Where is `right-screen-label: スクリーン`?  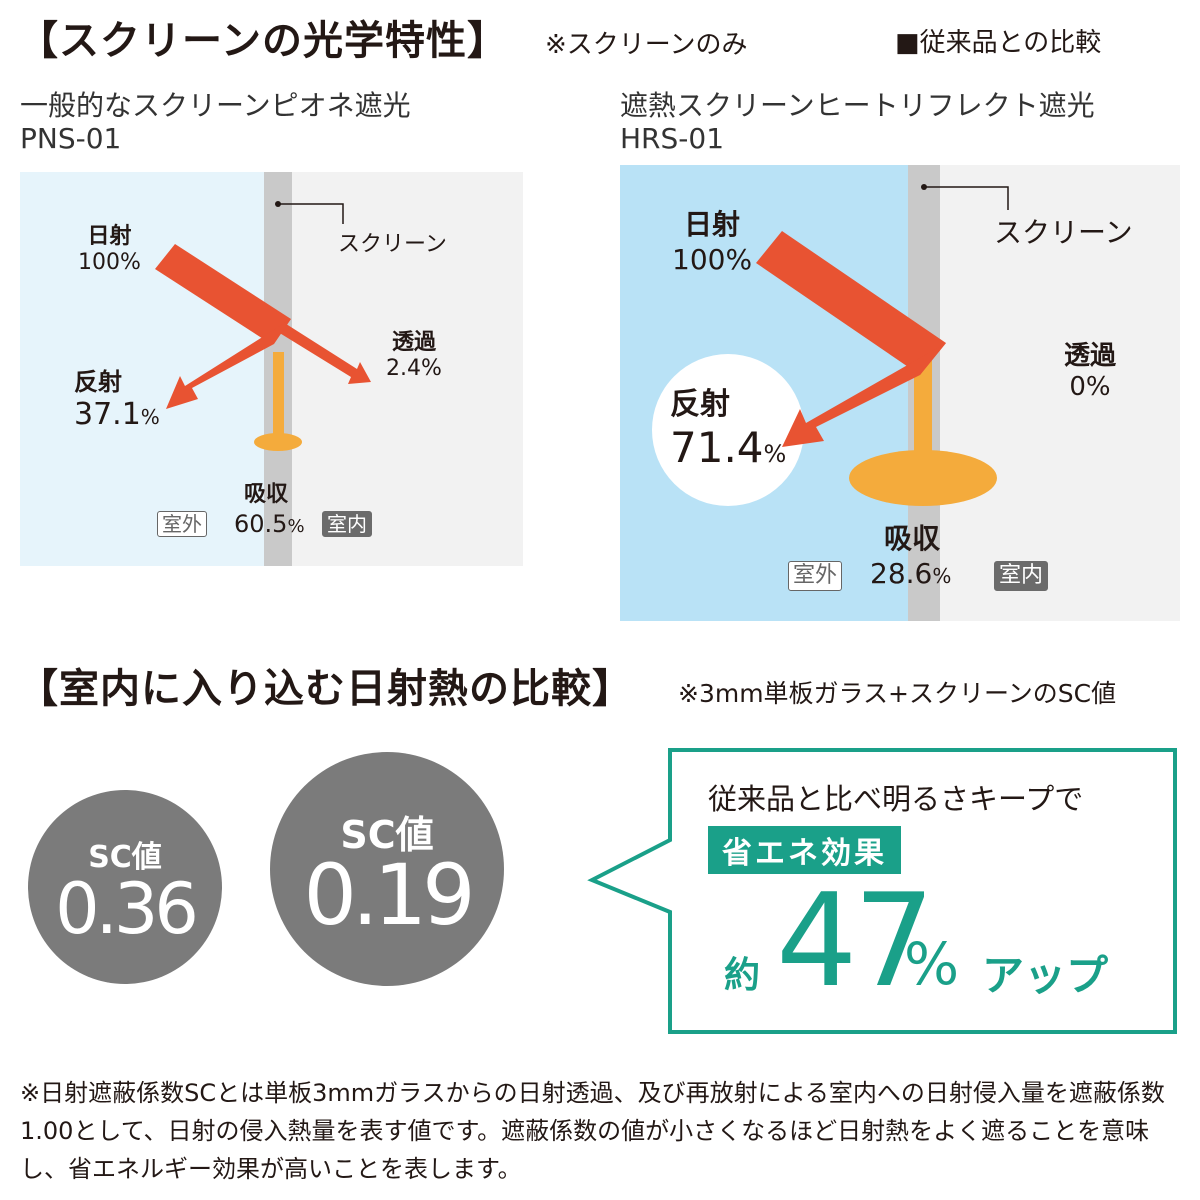 right-screen-label: スクリーン is located at coordinates (1063, 232).